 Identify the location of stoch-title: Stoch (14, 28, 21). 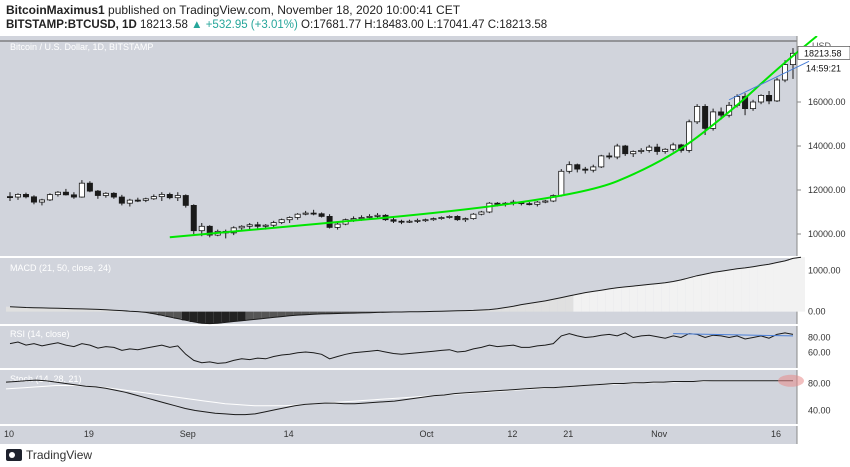
(46, 379).